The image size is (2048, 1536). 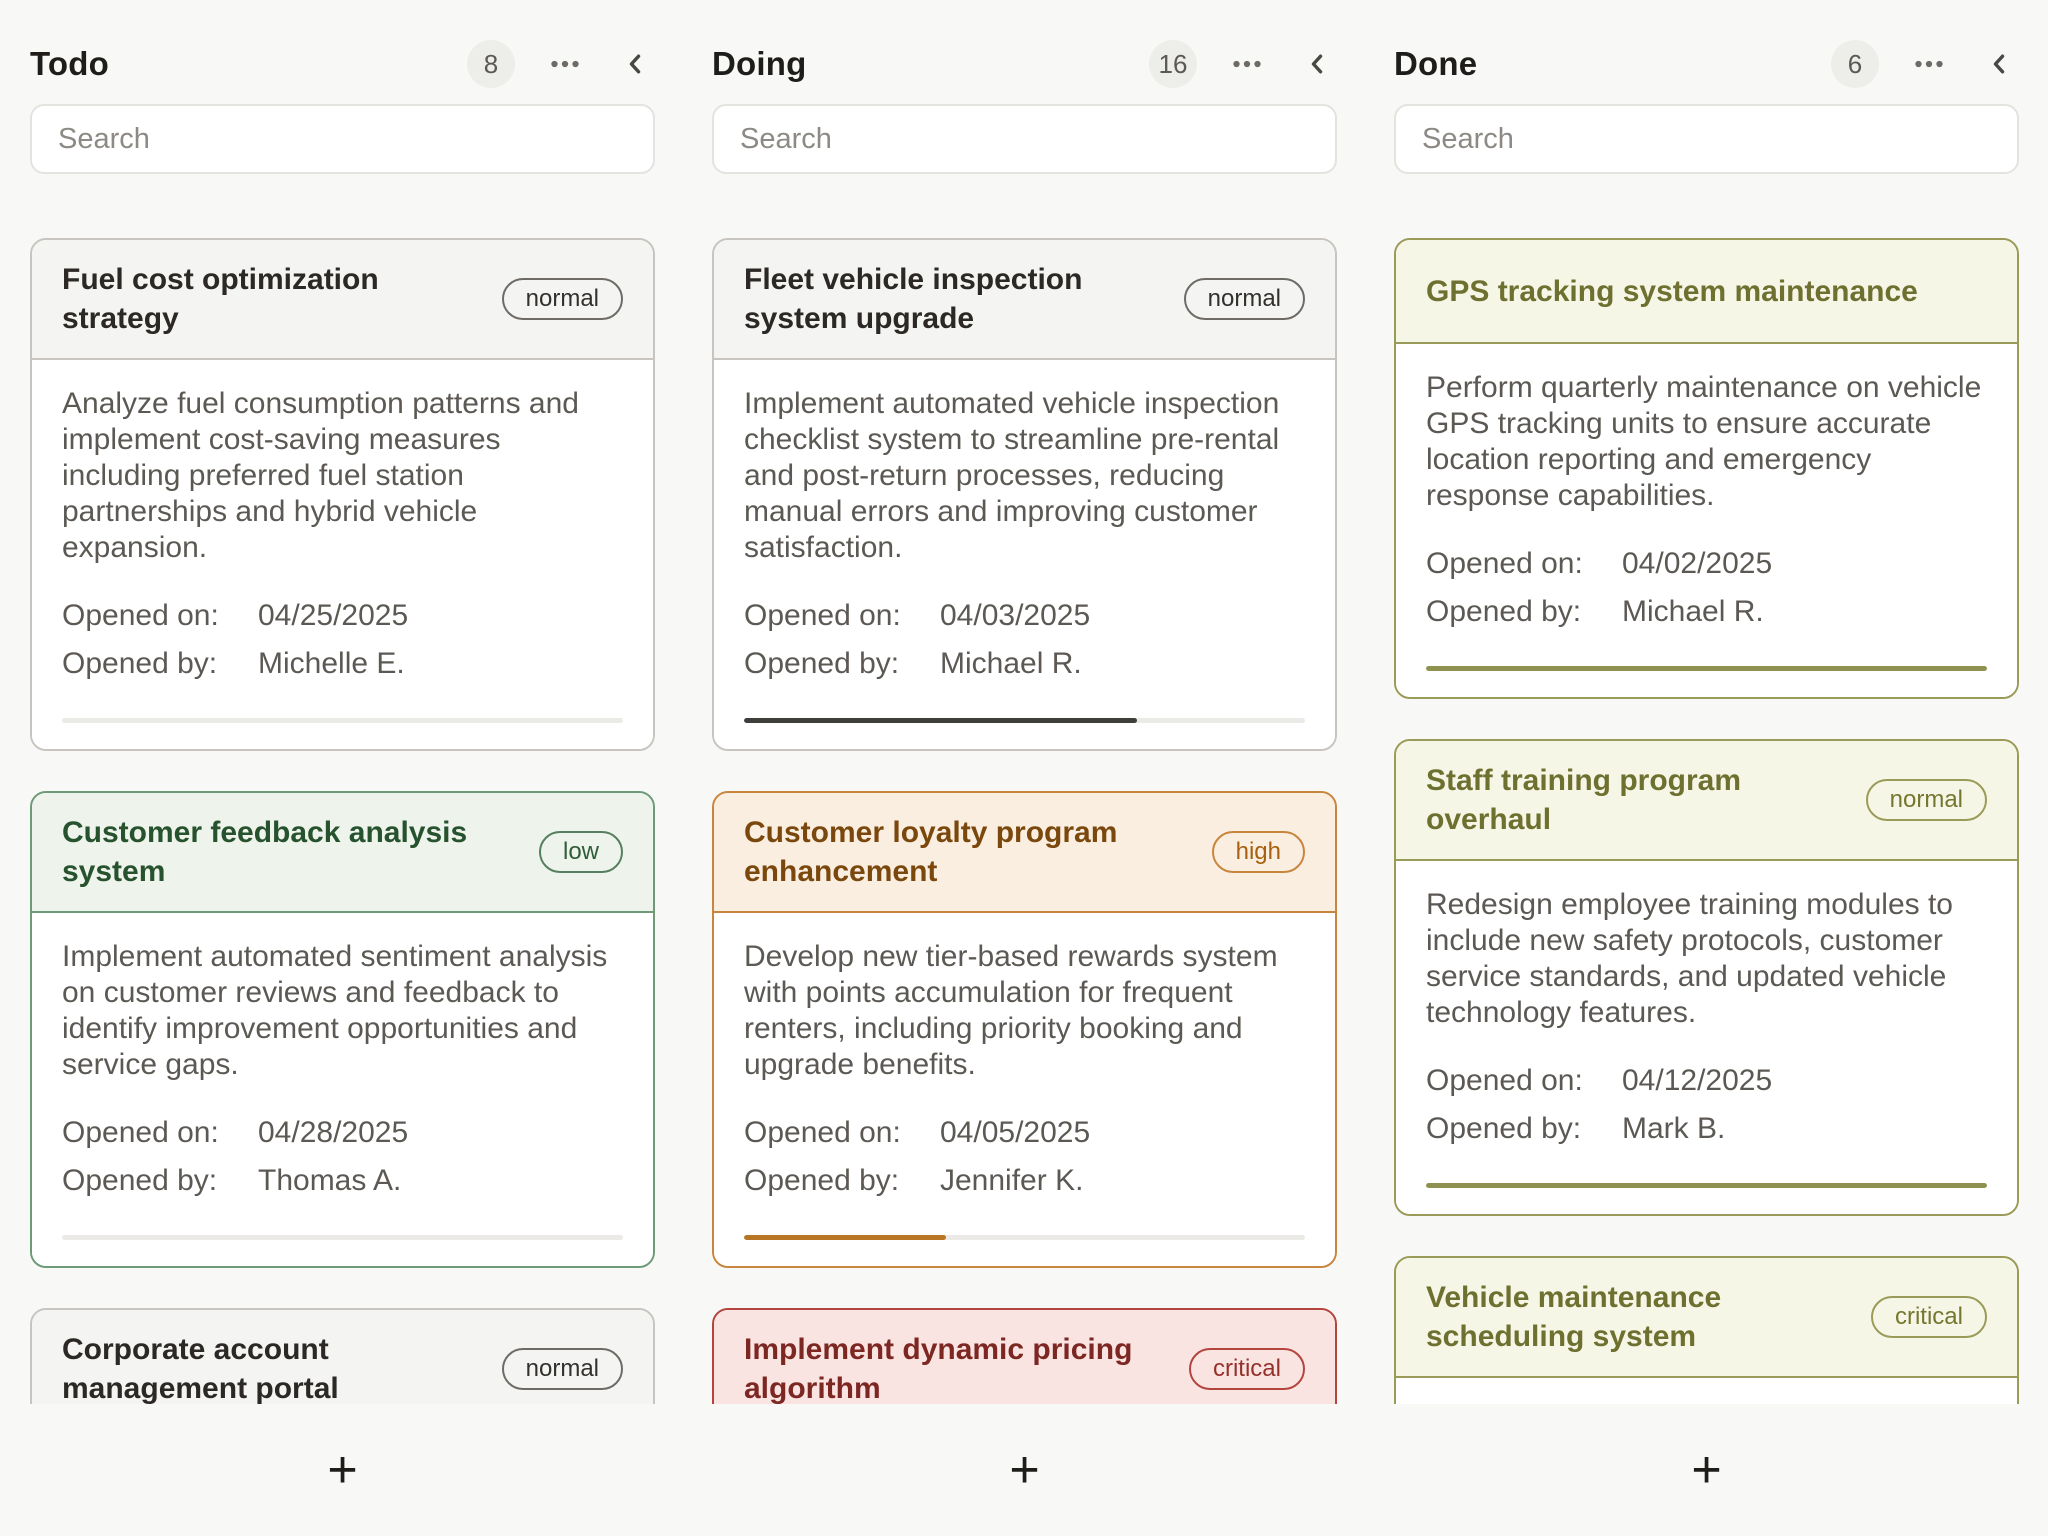 I want to click on column-actions: 6, so click(x=1925, y=64).